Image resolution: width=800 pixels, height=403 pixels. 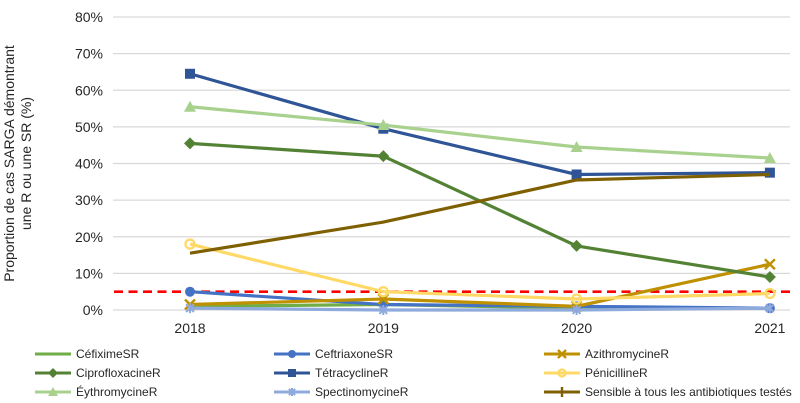 I want to click on series-line-Sensible à tous les antibiotiques testés, so click(x=479, y=213).